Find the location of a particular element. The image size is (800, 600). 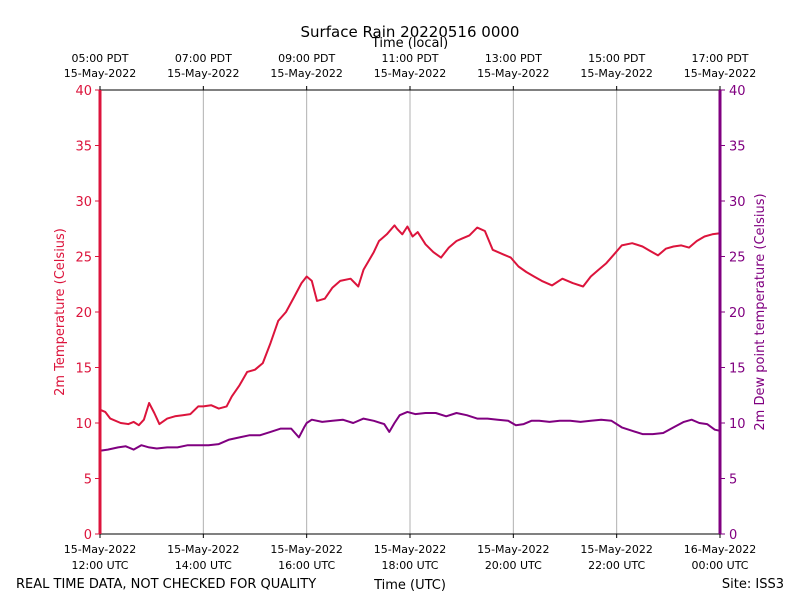

y-axis-label-right: 2m Dew point temperature (Celsius) is located at coordinates (760, 311).